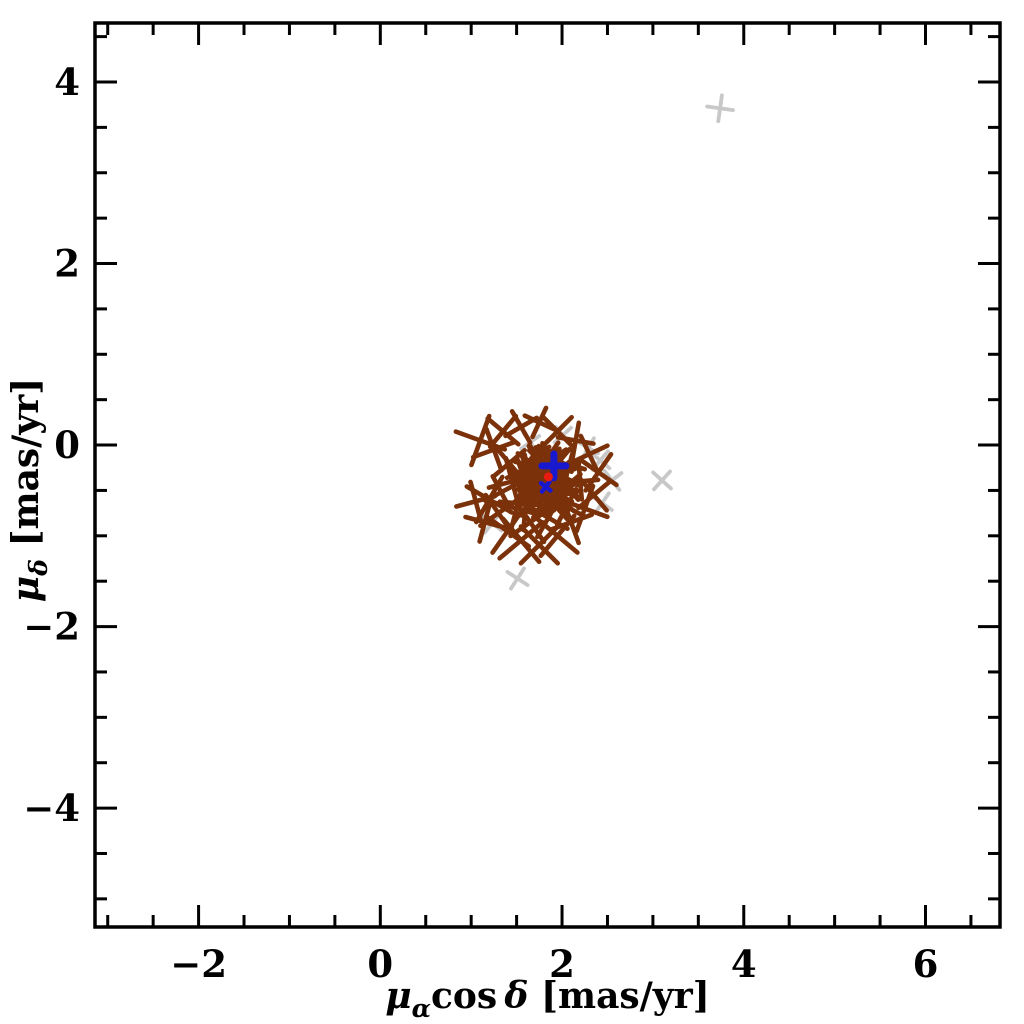  I want to click on y-axis-label: μδ [mas/yr], so click(29, 490).